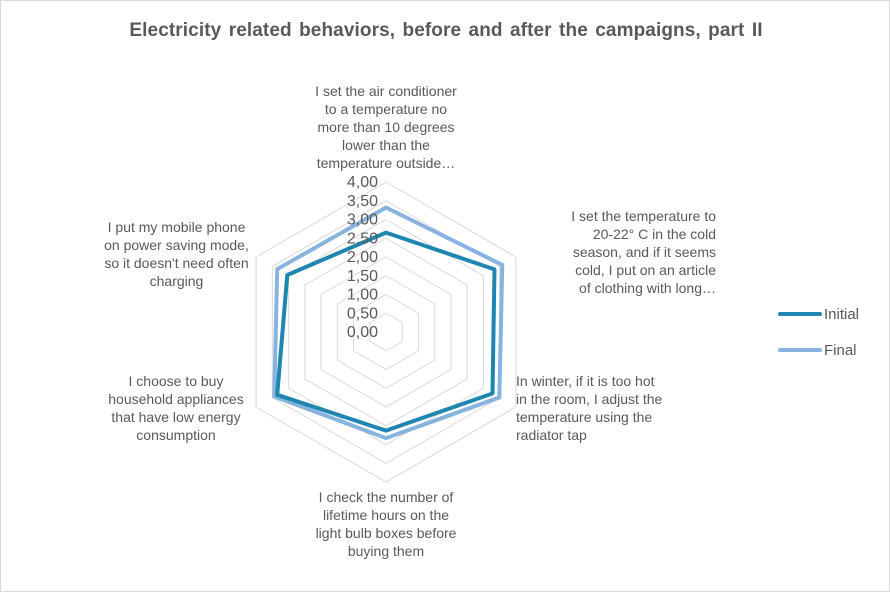  Describe the element at coordinates (643, 216) in the screenshot. I see `category-label-line: I set the temperature to` at that location.